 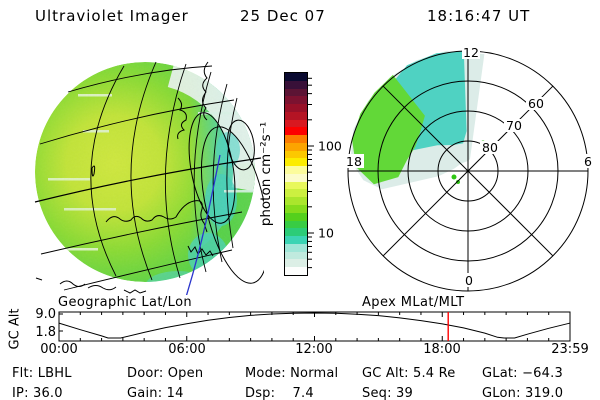 What do you see at coordinates (165, 373) in the screenshot?
I see `status-door: Door: Open` at bounding box center [165, 373].